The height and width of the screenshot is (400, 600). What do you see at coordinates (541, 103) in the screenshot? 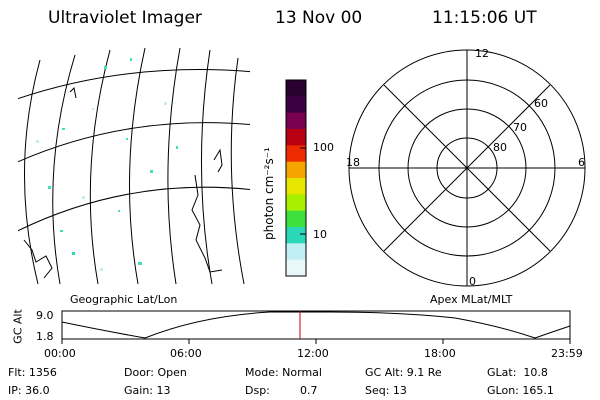
I see `mlat-label-60: 60` at bounding box center [541, 103].